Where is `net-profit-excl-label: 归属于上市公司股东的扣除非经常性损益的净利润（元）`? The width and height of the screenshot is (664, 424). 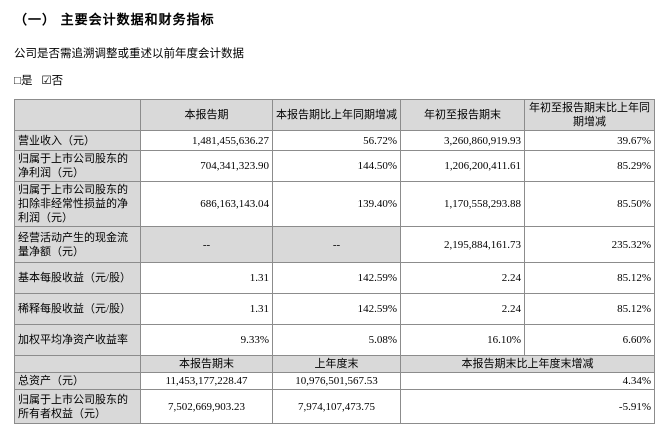 net-profit-excl-label: 归属于上市公司股东的扣除非经常性损益的净利润（元） is located at coordinates (77, 204).